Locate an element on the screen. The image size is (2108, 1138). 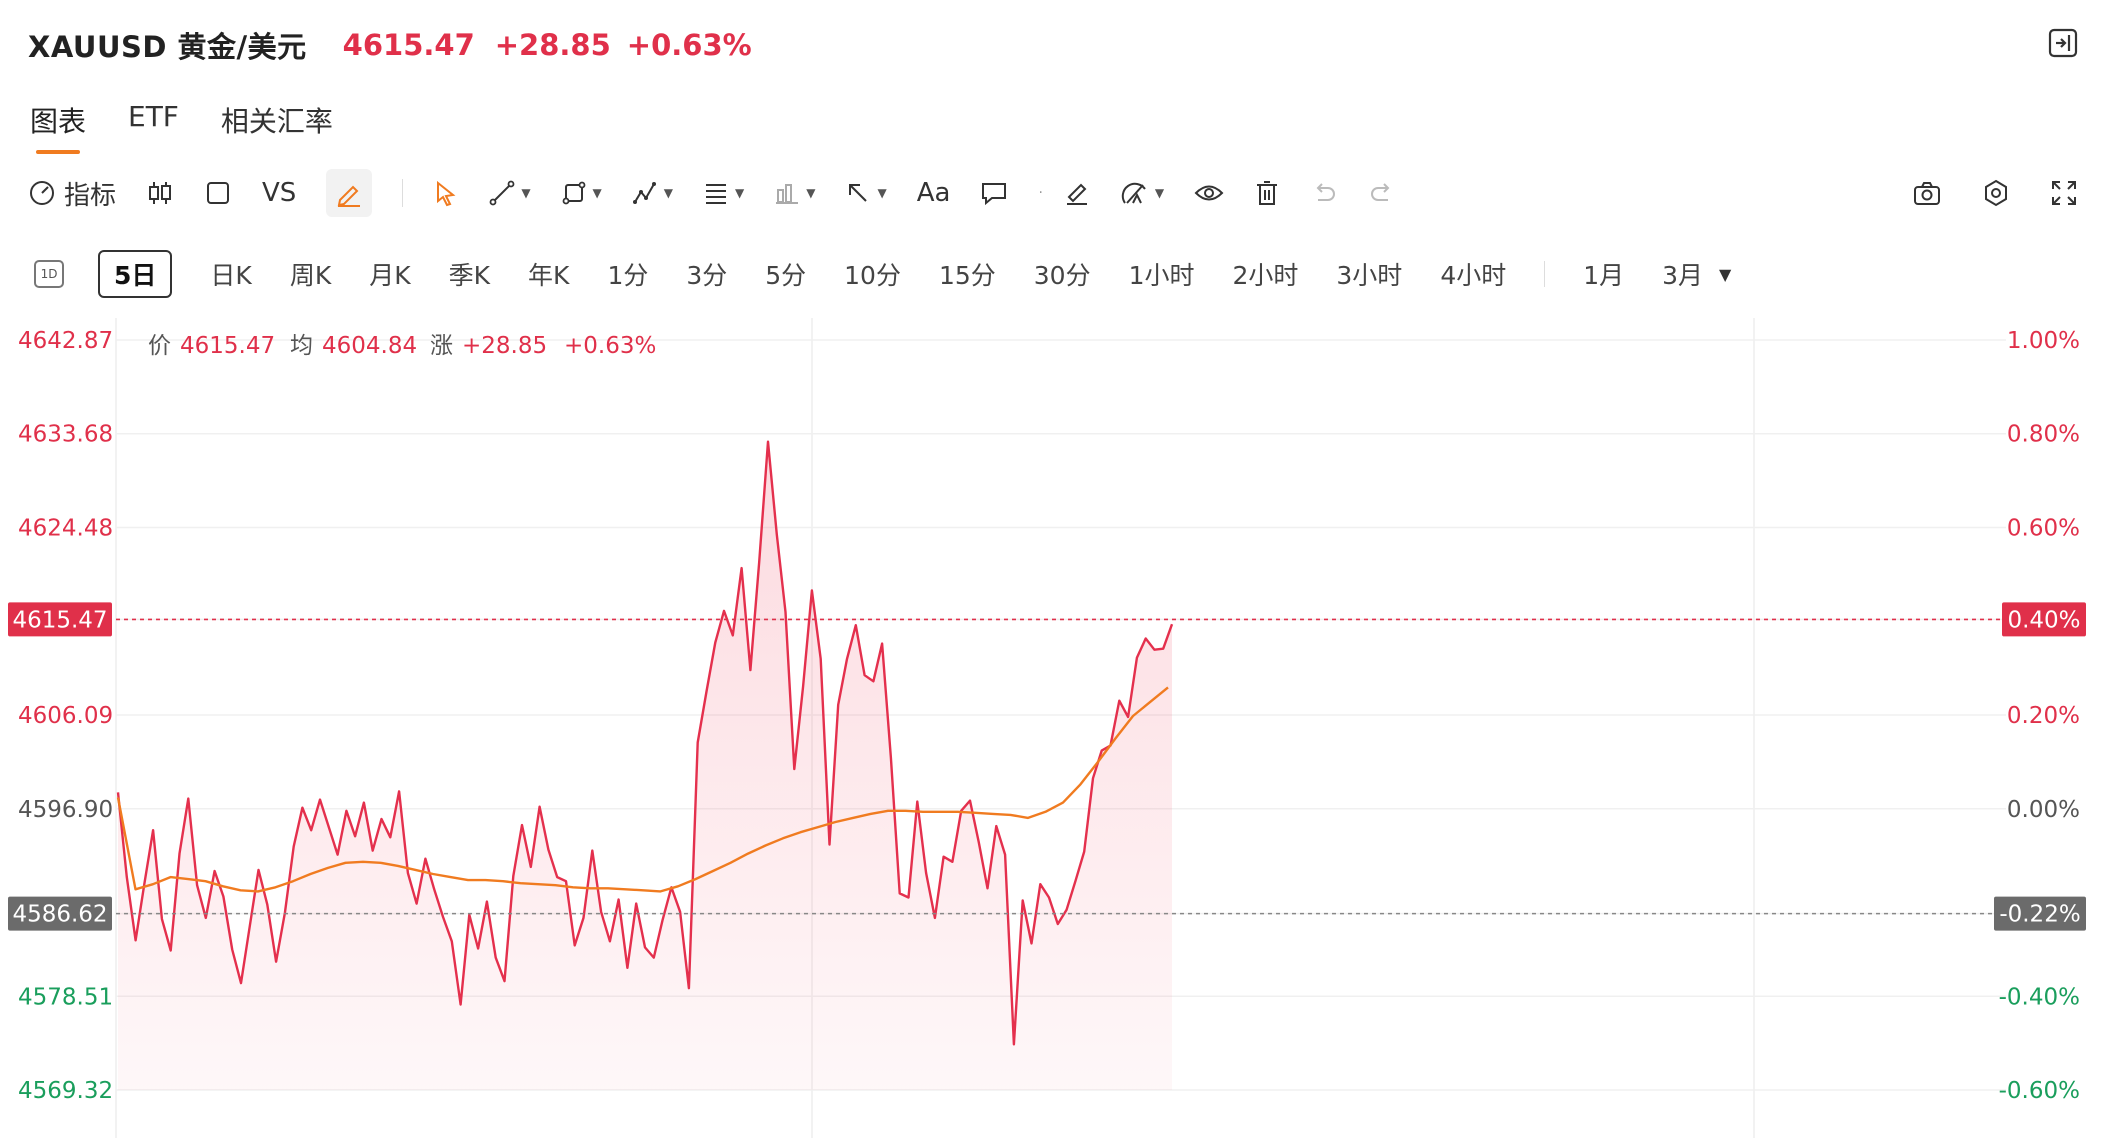
period-2h: 2小时 is located at coordinates (1265, 275).